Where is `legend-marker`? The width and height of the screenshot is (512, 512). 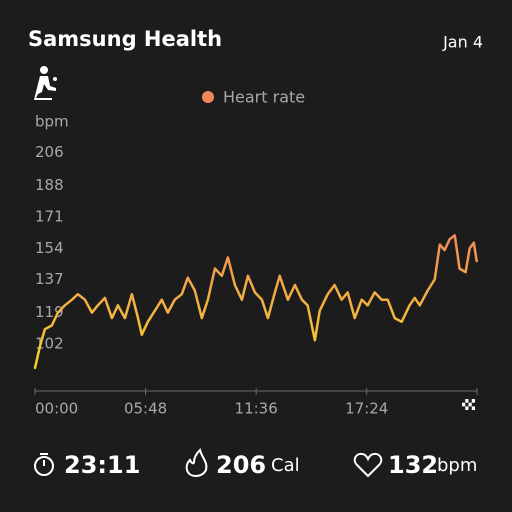 legend-marker is located at coordinates (208, 97).